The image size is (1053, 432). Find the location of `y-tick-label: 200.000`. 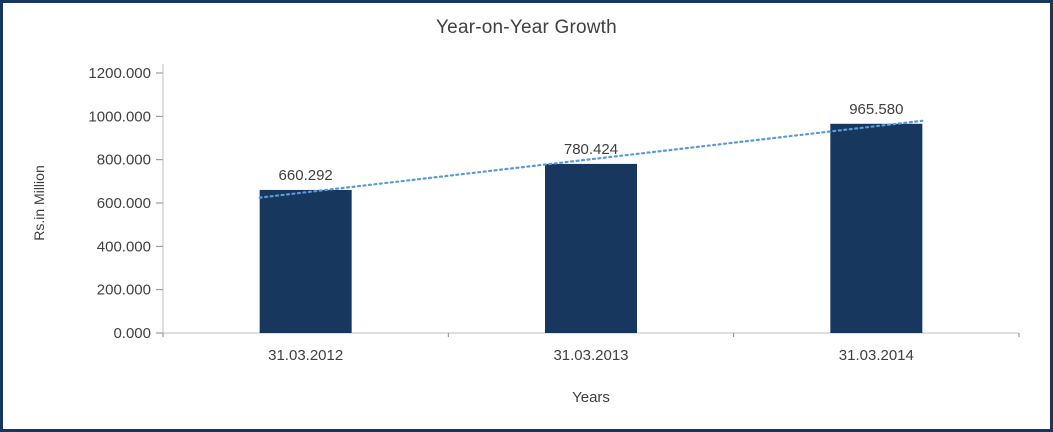

y-tick-label: 200.000 is located at coordinates (124, 290).